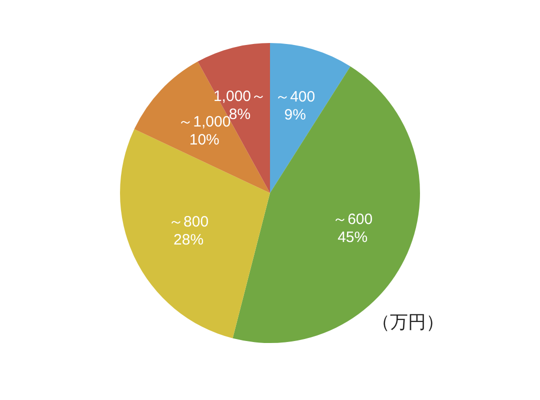 The height and width of the screenshot is (400, 540). What do you see at coordinates (295, 115) in the screenshot?
I see `data-label: 9%` at bounding box center [295, 115].